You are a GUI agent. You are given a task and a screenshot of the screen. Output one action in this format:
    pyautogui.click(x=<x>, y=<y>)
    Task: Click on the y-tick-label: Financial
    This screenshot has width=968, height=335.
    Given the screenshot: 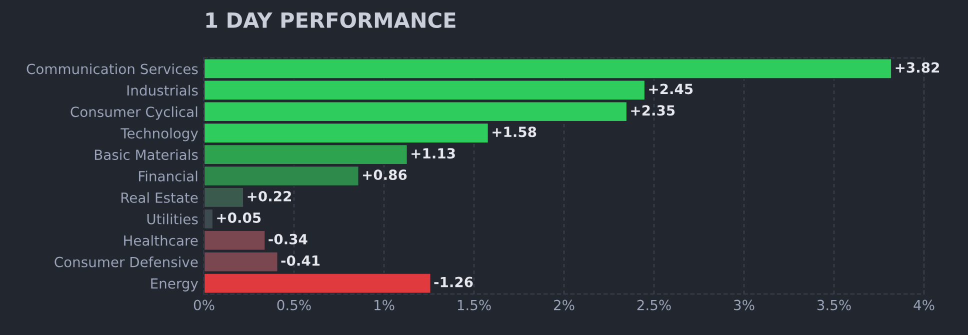 What is the action you would take?
    pyautogui.click(x=168, y=176)
    